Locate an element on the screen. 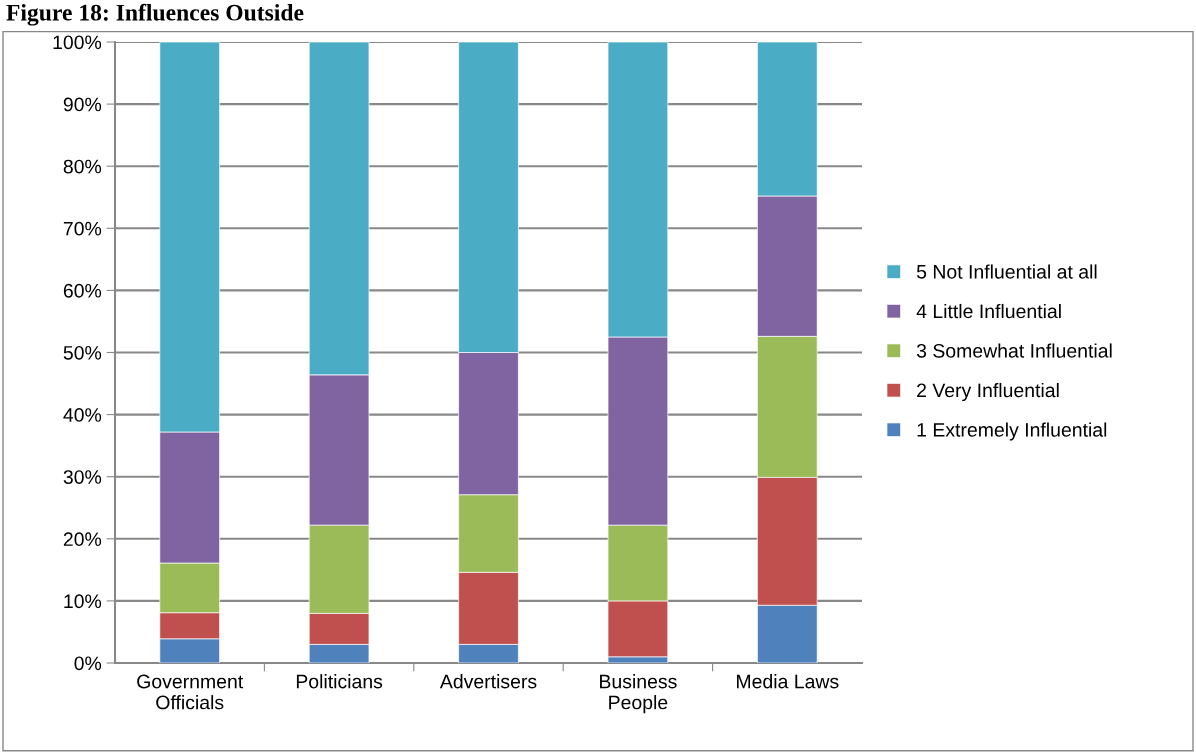 The width and height of the screenshot is (1196, 753). y-tick-label: 100% is located at coordinates (77, 42).